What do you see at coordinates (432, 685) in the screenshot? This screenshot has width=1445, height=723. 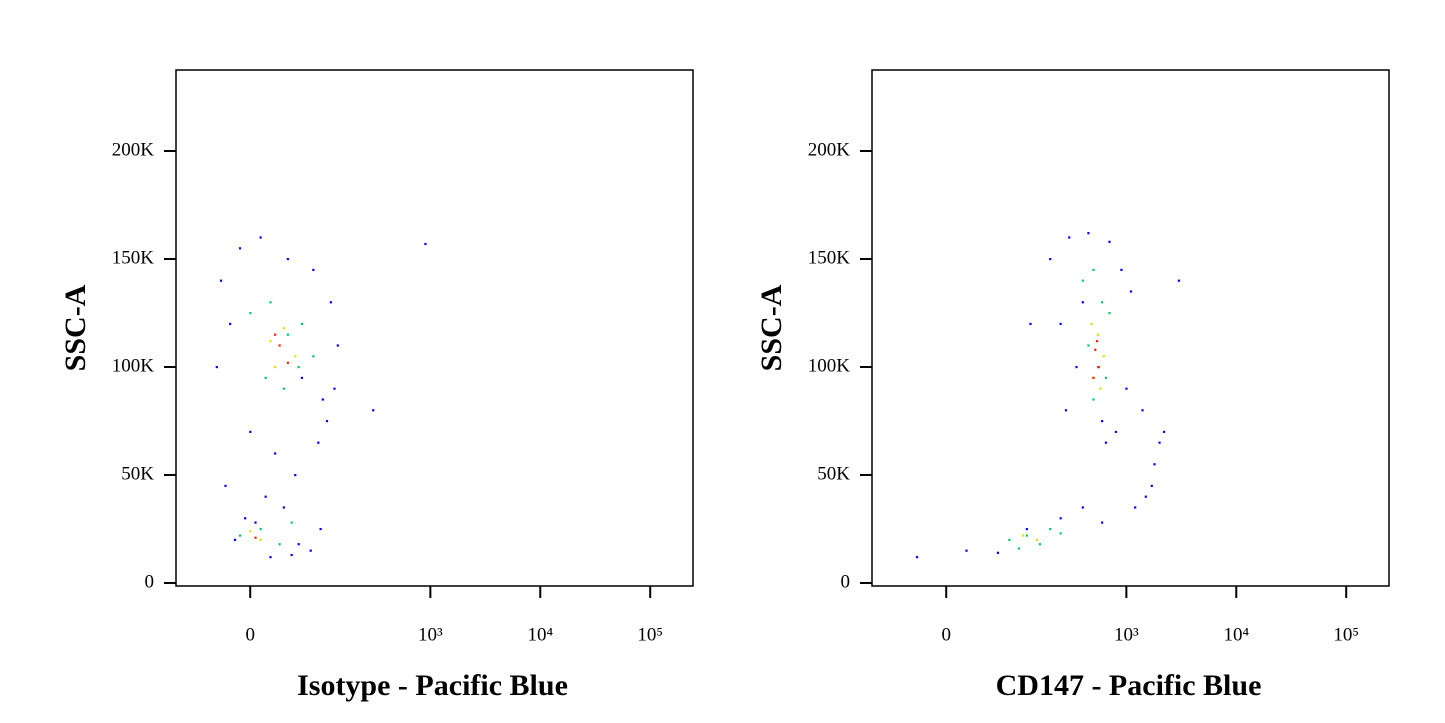 I see `x-axis-label: Isotype - Pacific Blue` at bounding box center [432, 685].